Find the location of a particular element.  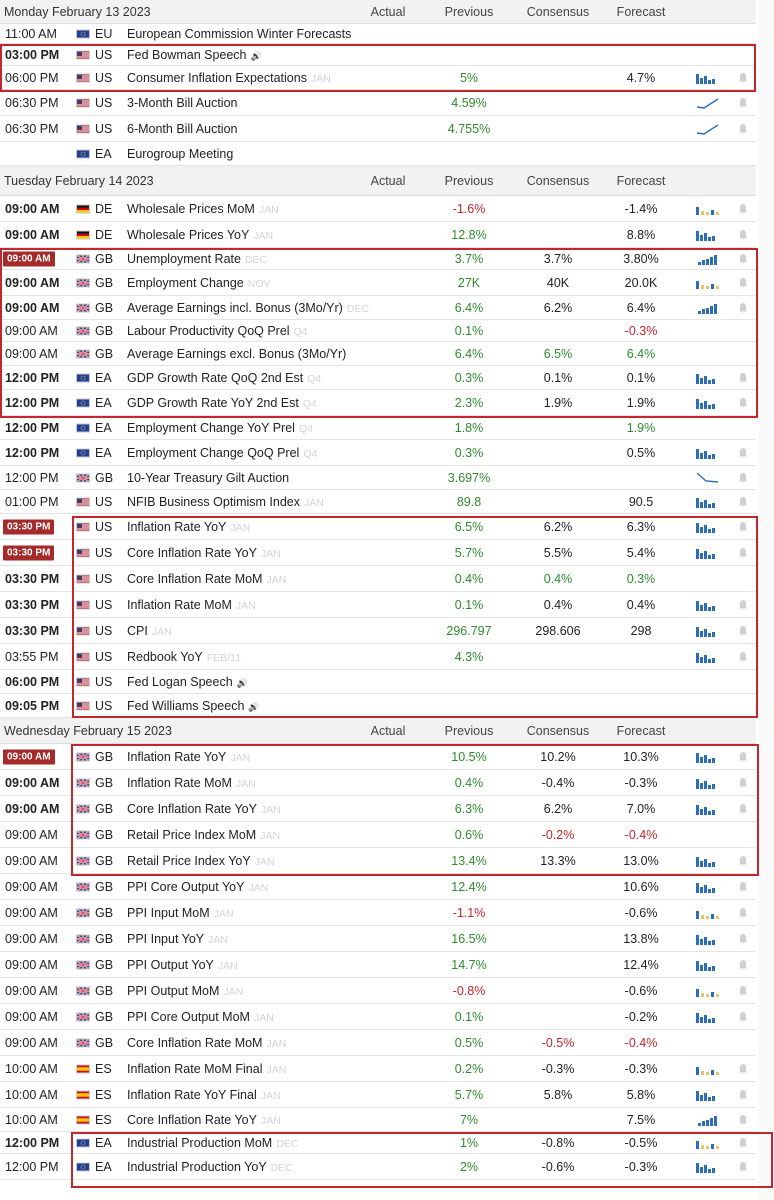

event-name: Inflation Rate MoM JAN is located at coordinates (191, 783).